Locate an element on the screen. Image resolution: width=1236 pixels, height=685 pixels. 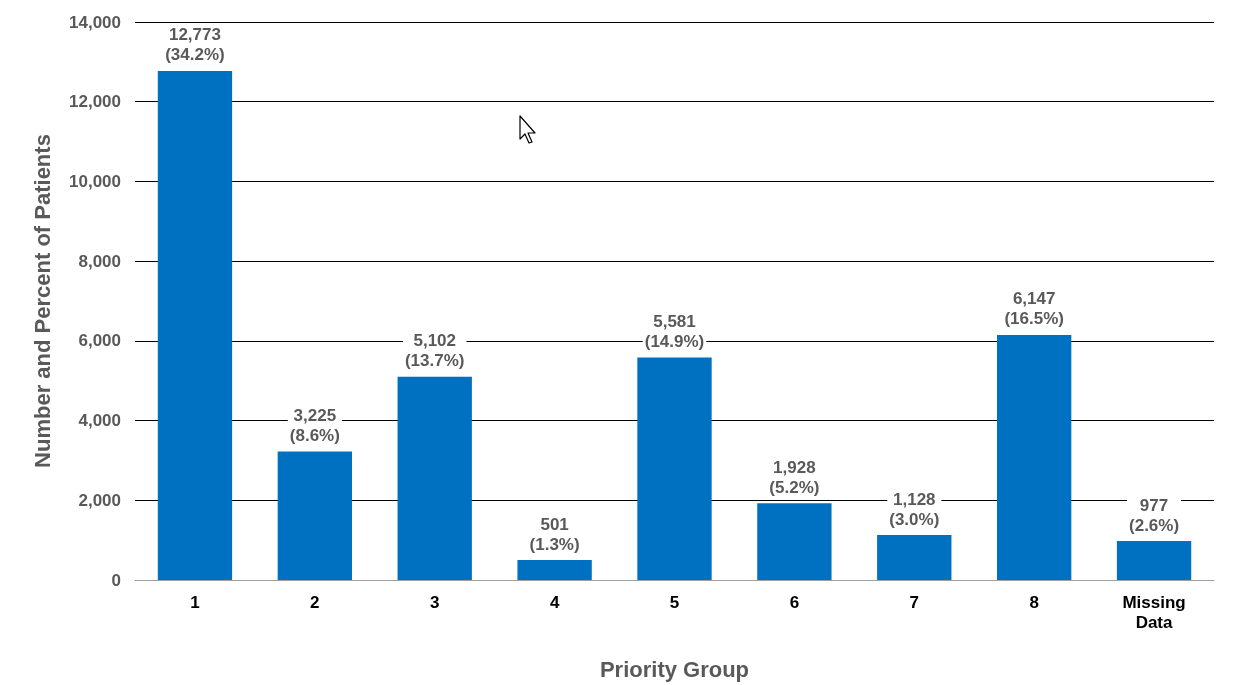
x-tick-label: 1 is located at coordinates (195, 602).